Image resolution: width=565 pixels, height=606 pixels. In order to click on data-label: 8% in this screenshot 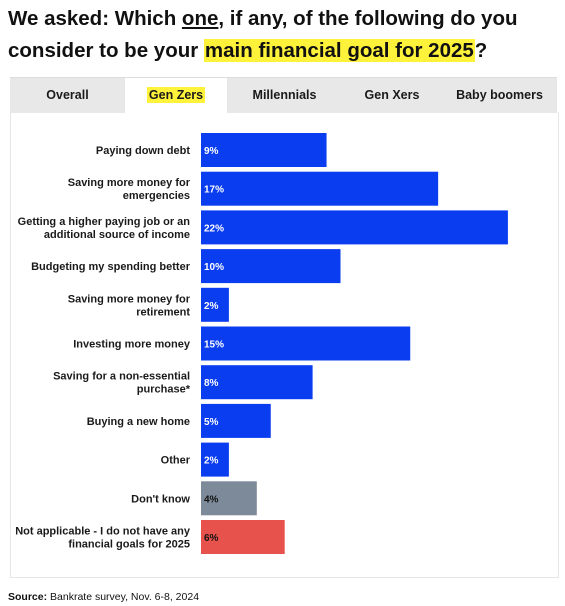, I will do `click(211, 383)`.